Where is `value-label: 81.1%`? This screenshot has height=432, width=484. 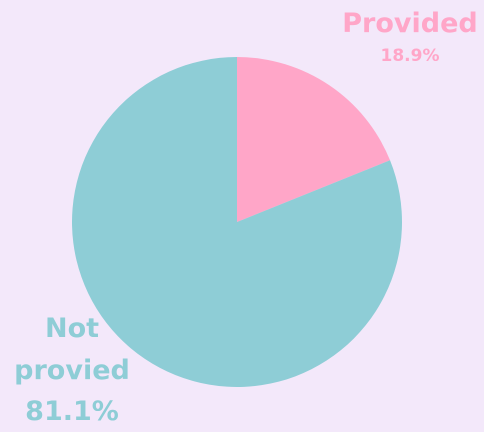
value-label: 81.1% is located at coordinates (72, 411).